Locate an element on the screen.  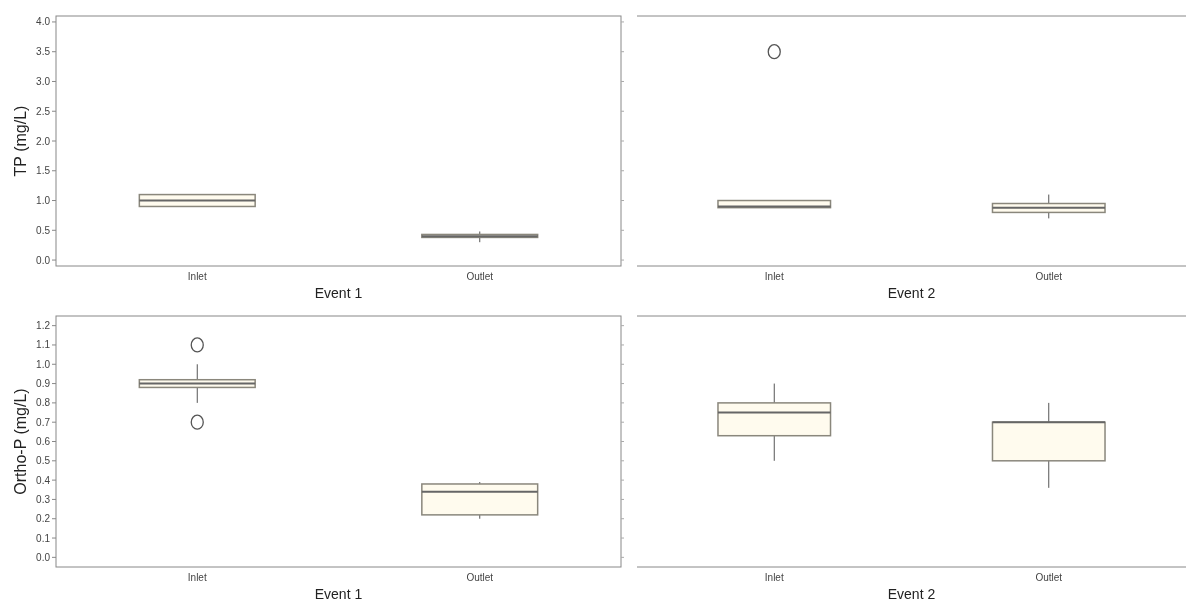
y-tick-label: 1.2 is located at coordinates (43, 326).